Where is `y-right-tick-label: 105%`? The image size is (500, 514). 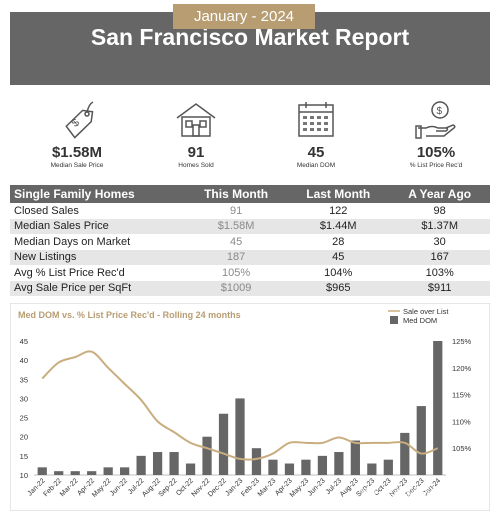
y-right-tick-label: 105% is located at coordinates (462, 448).